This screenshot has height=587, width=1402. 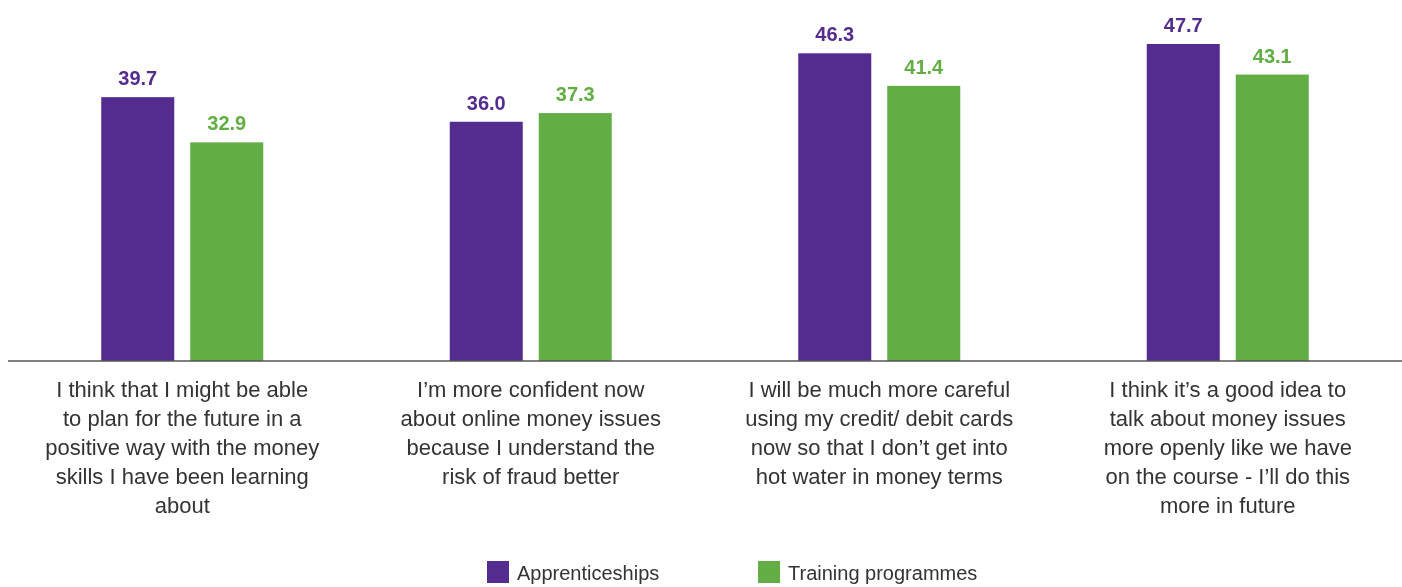 What do you see at coordinates (1227, 447) in the screenshot?
I see `x-tick-label: I think it’s a good idea to talk about money issues more openly like we have on the course - I’ll do this more in future` at bounding box center [1227, 447].